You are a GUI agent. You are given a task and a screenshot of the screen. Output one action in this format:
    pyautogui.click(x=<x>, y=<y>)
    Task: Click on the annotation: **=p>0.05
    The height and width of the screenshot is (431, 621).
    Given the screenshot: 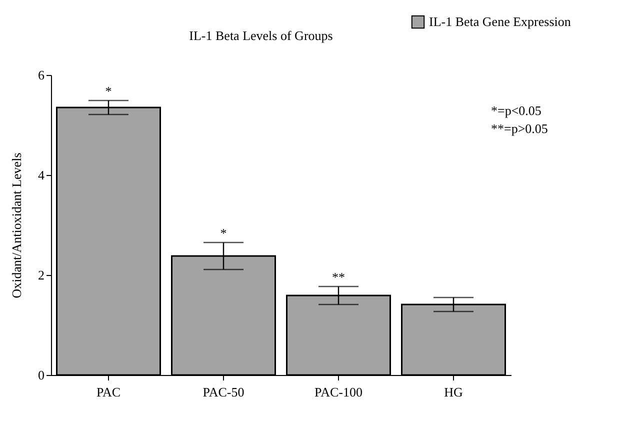 What is the action you would take?
    pyautogui.click(x=519, y=128)
    